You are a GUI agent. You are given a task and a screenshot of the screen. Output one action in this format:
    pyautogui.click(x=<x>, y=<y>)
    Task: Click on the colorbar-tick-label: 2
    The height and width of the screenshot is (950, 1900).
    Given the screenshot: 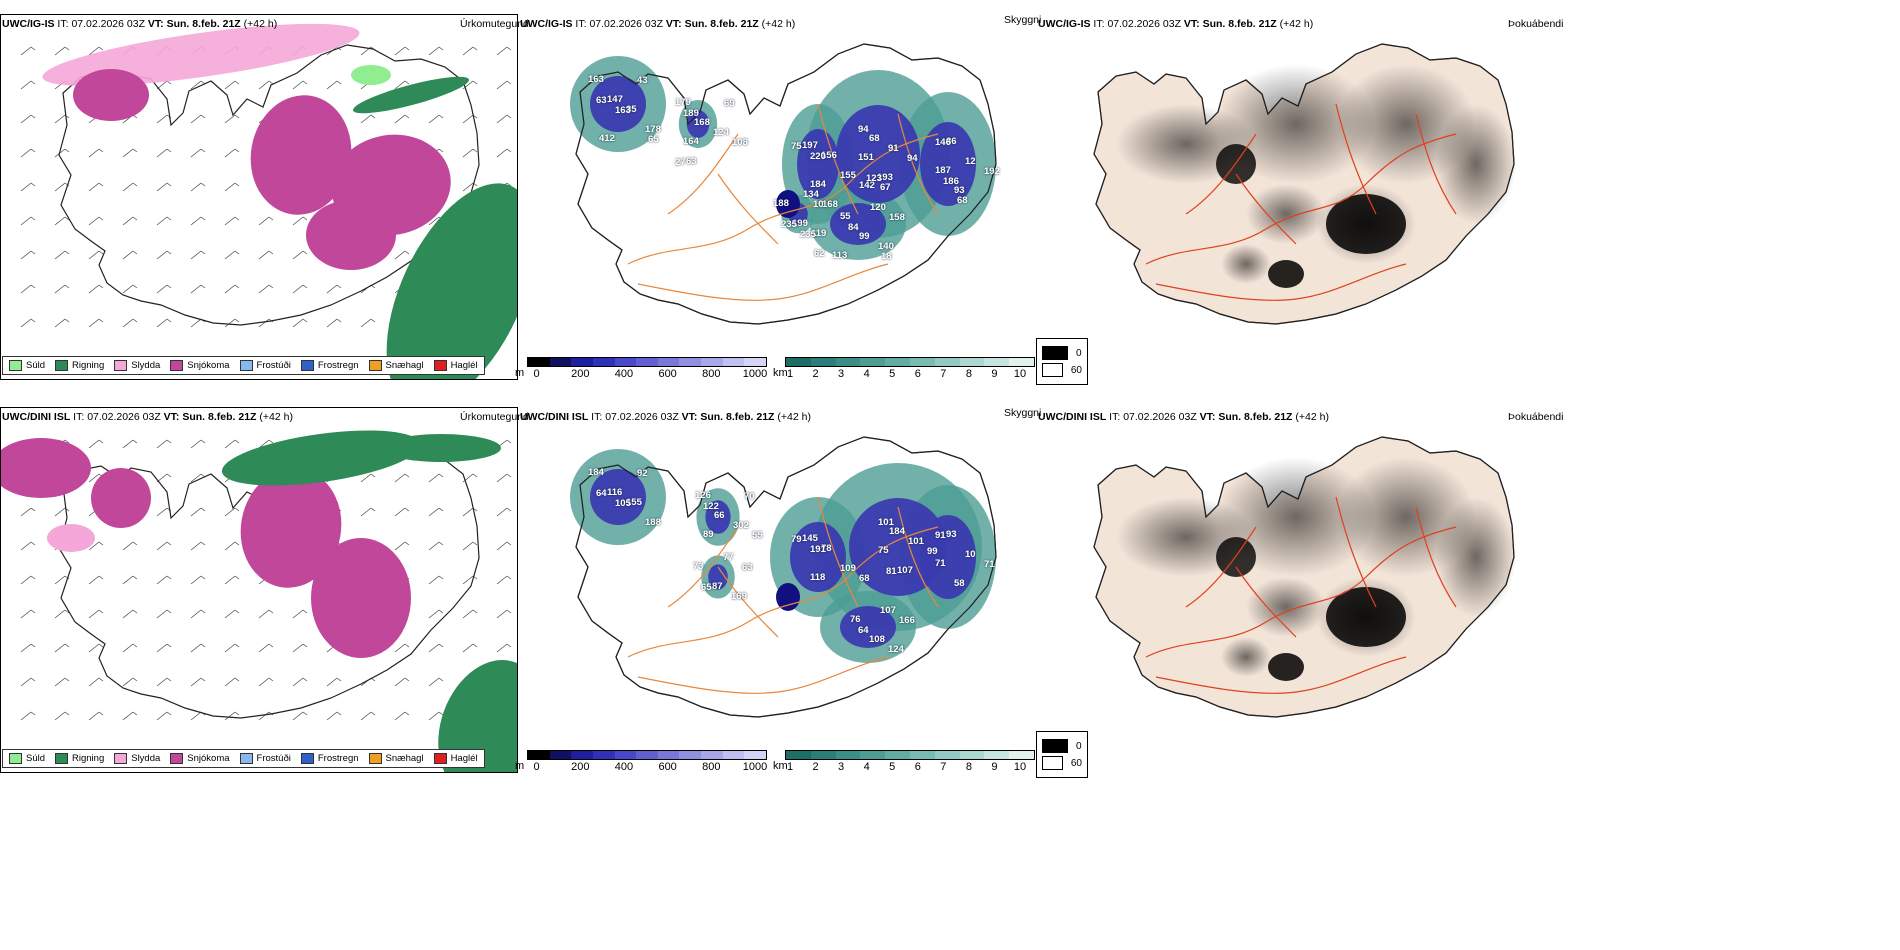 What is the action you would take?
    pyautogui.click(x=815, y=374)
    